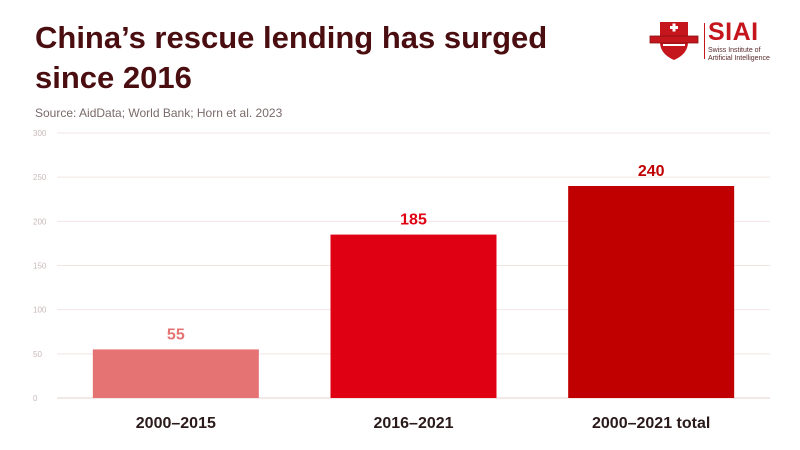 Image resolution: width=800 pixels, height=450 pixels. Describe the element at coordinates (40, 266) in the screenshot. I see `y-tick-label: 150` at that location.